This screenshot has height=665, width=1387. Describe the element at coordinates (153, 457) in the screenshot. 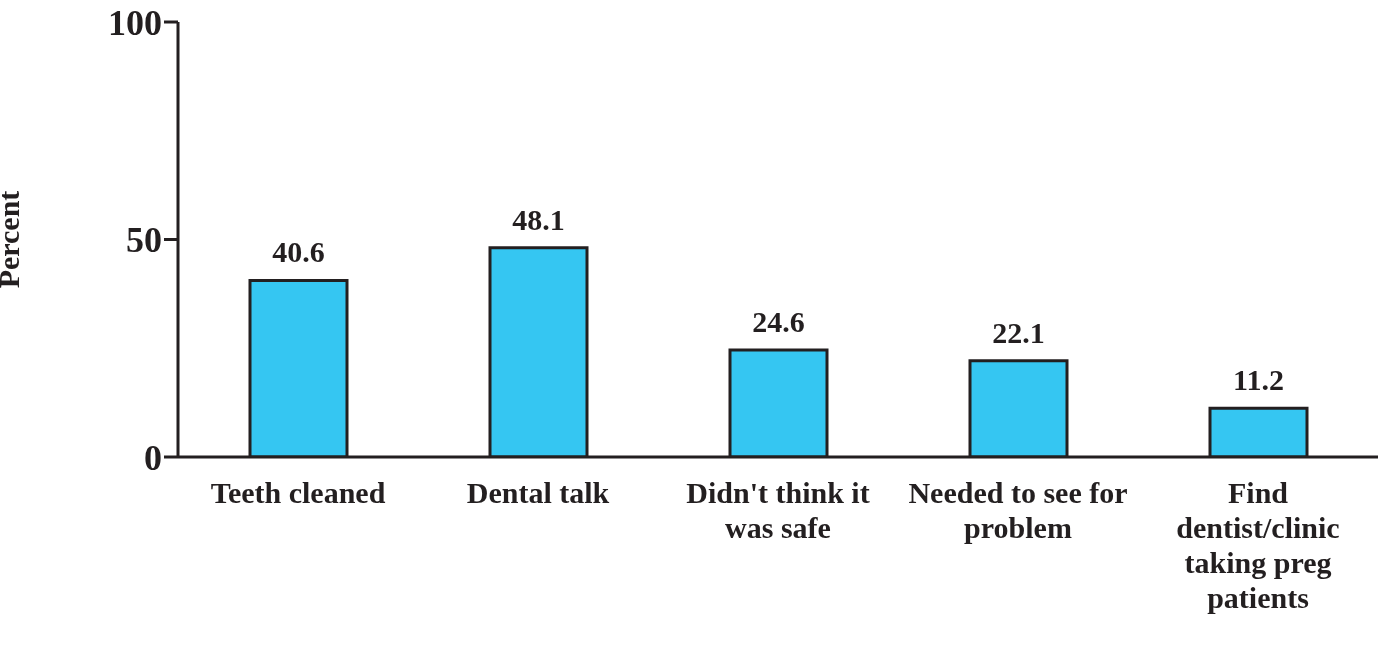

I see `y-tick-label: 0` at that location.